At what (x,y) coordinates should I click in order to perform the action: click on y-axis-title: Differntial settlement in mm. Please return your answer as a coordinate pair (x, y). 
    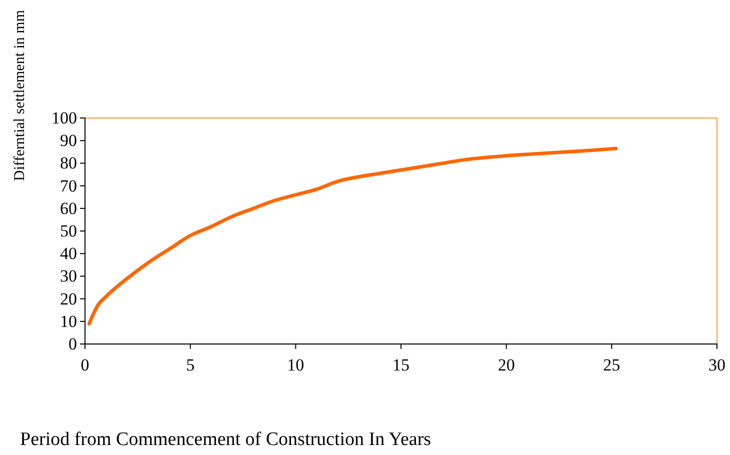
    Looking at the image, I should click on (20, 95).